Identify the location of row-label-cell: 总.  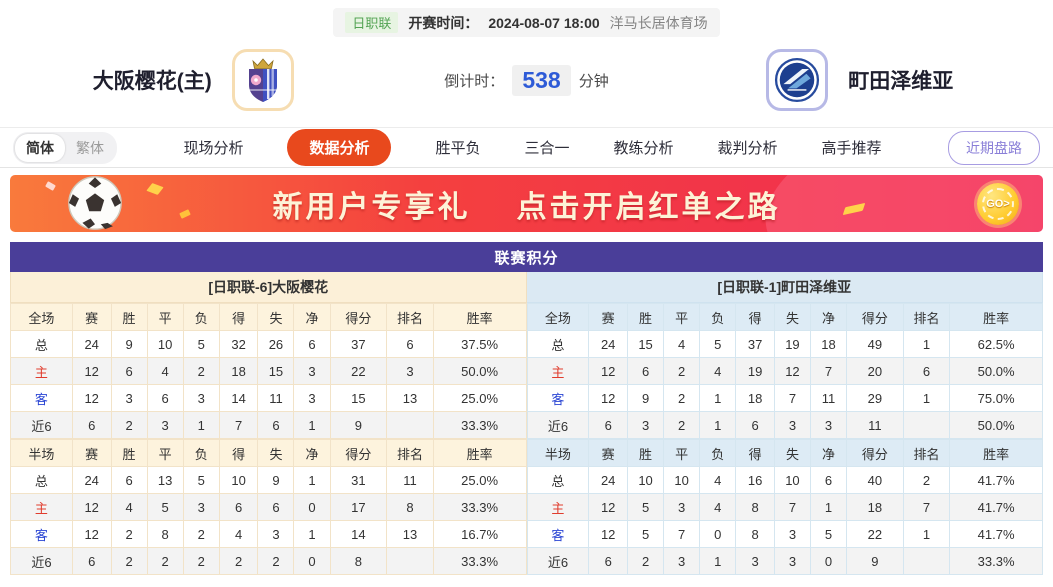
(41, 480).